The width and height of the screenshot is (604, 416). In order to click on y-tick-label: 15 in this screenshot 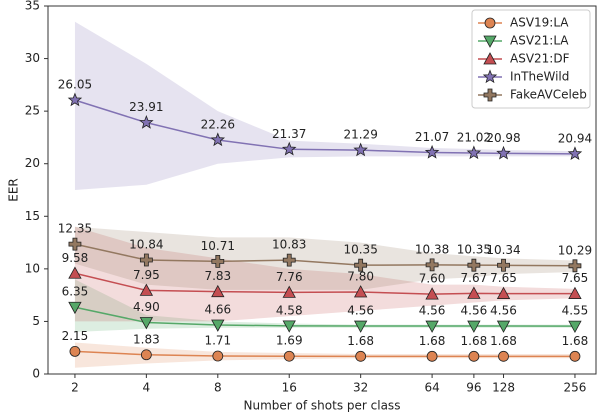, I will do `click(32, 216)`.